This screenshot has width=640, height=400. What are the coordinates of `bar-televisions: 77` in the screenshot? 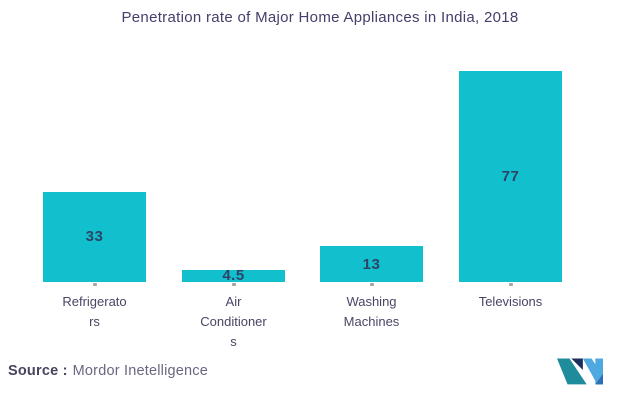 It's located at (510, 176).